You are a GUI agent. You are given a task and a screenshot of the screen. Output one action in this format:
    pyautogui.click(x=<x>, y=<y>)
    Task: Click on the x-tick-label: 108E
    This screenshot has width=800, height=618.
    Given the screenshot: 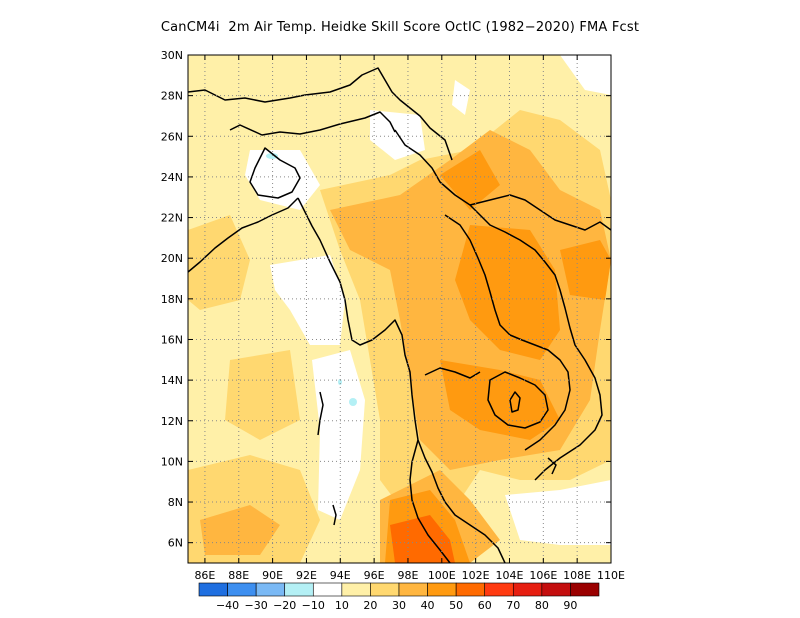 What is the action you would take?
    pyautogui.click(x=577, y=575)
    